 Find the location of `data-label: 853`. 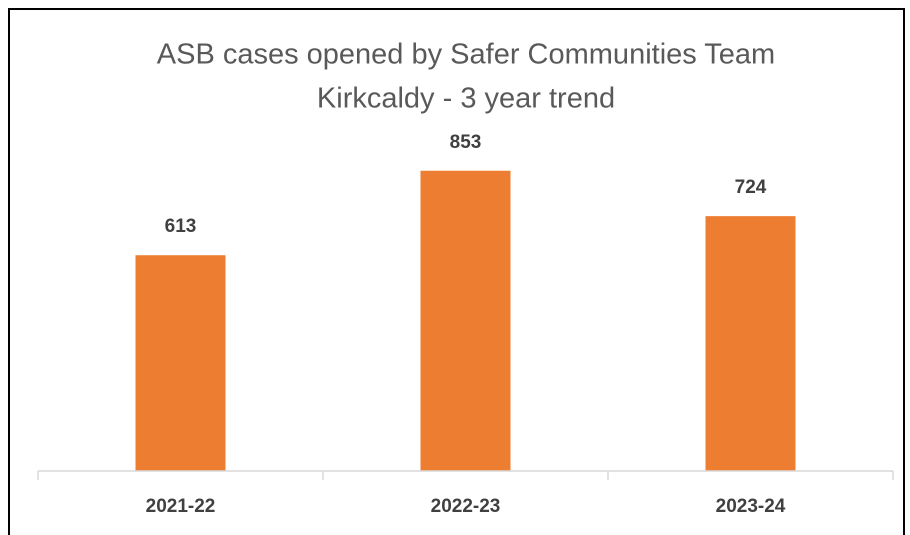

data-label: 853 is located at coordinates (466, 142).